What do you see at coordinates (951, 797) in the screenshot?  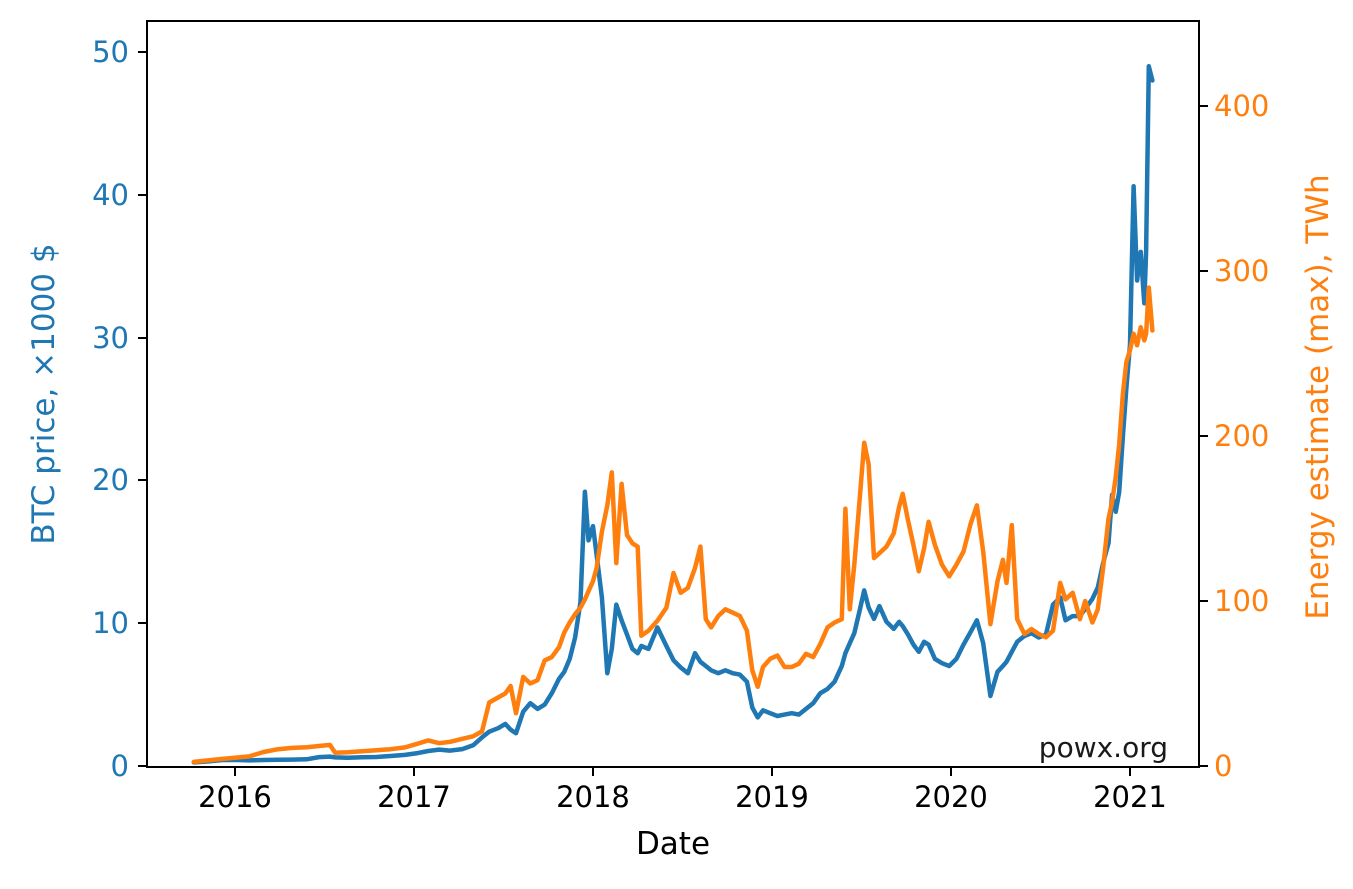 I see `x-tick-label: 2020` at bounding box center [951, 797].